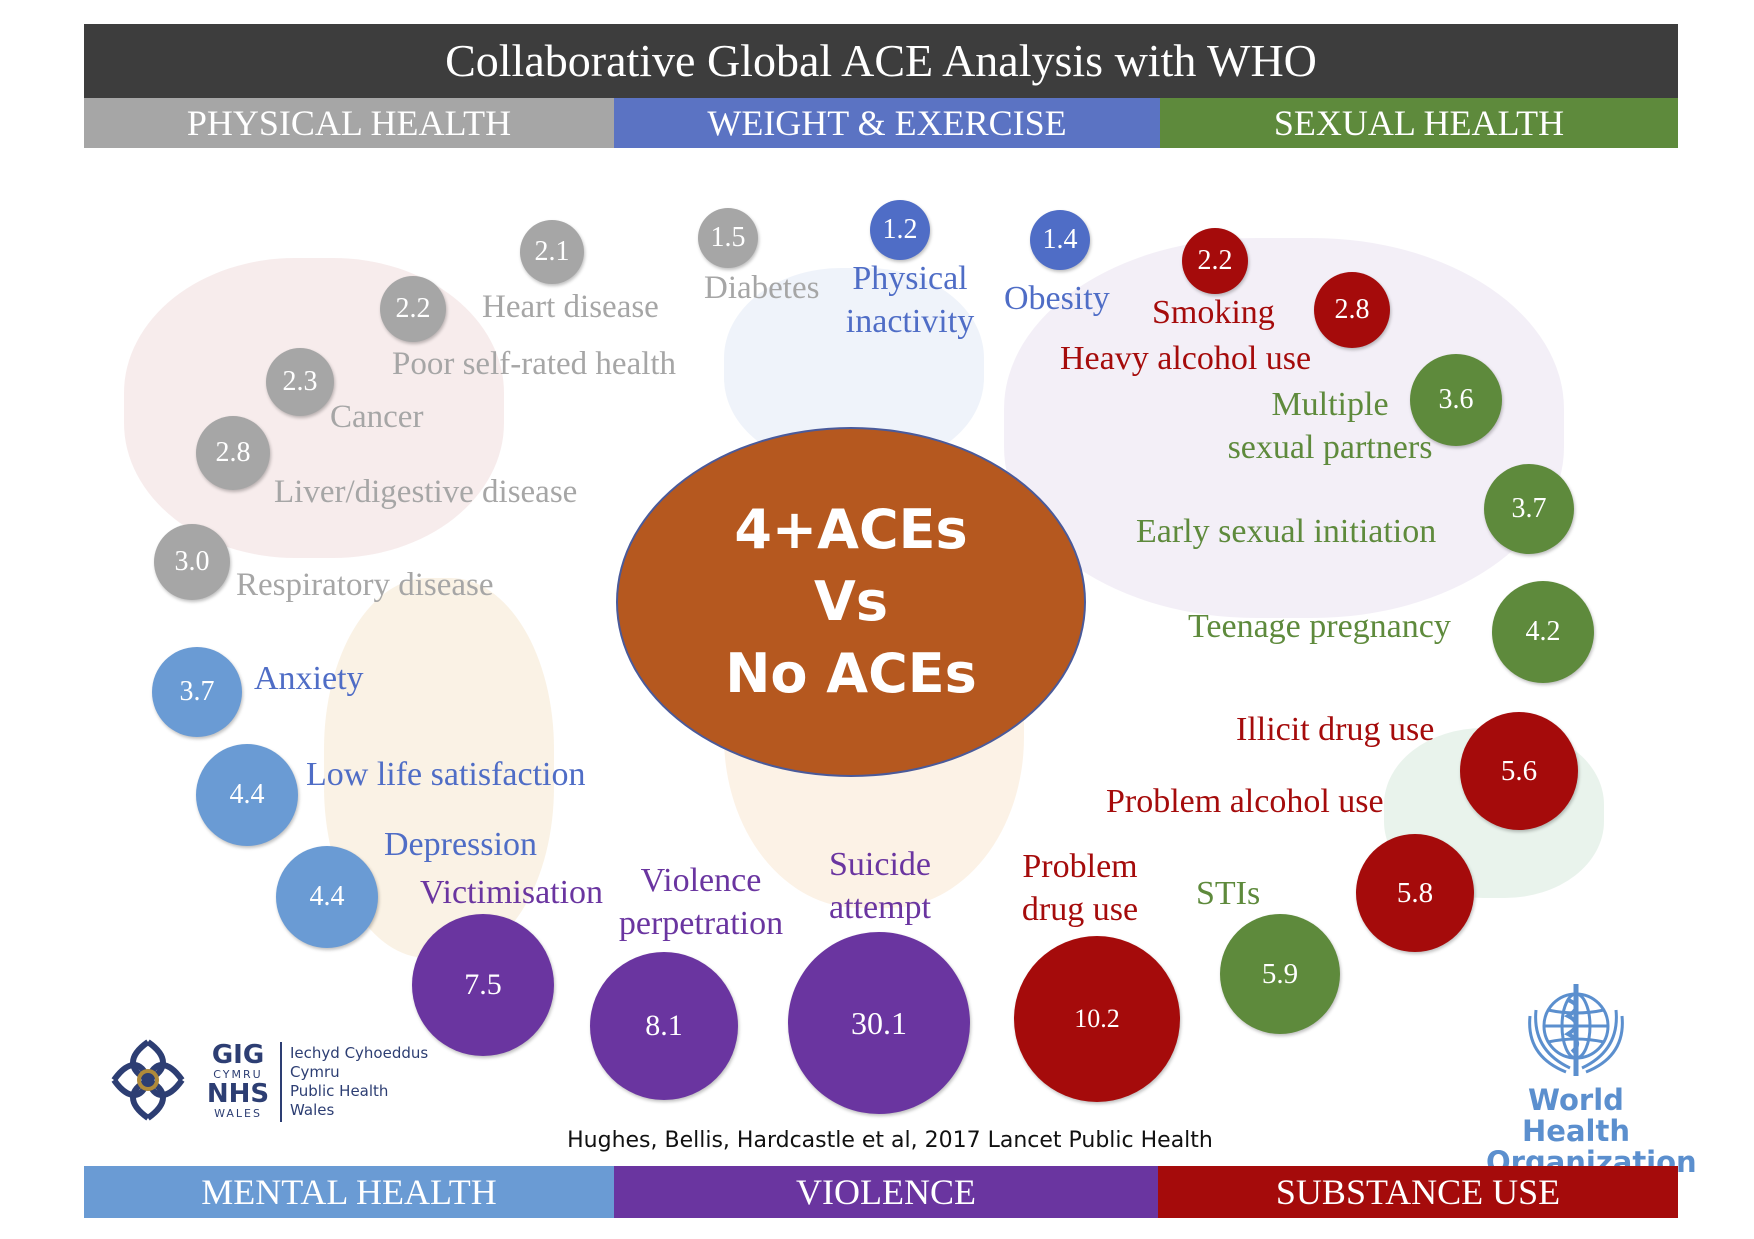  What do you see at coordinates (1057, 298) in the screenshot?
I see `label-obesity: Obesity` at bounding box center [1057, 298].